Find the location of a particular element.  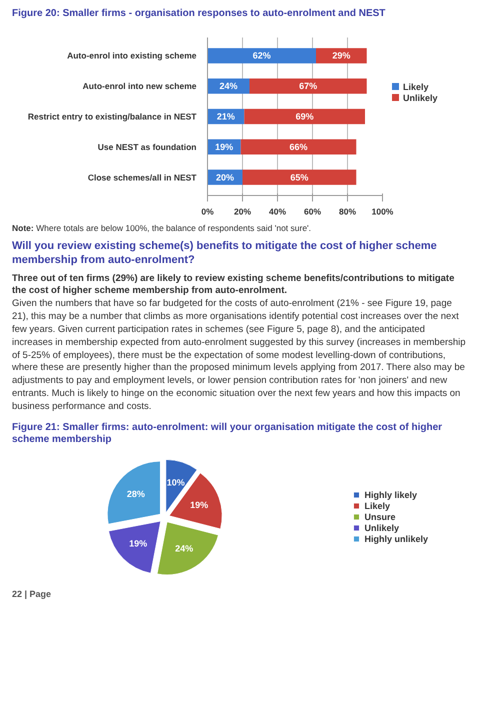

text: Will you review existing scheme(s) benefits to mitigate the cost of higher scheme membership from auto-enrolment? is located at coordinates (225, 254).